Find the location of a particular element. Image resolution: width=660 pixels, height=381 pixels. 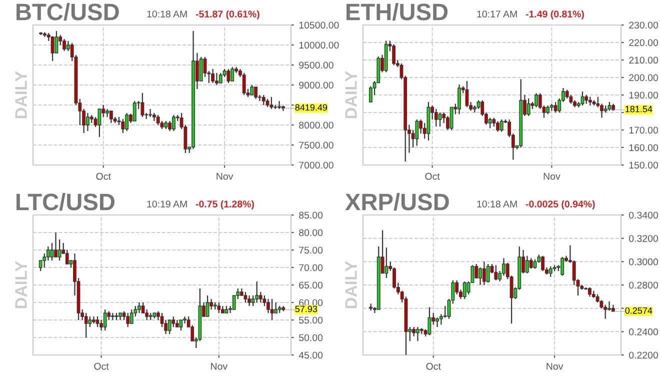

text: 10:19 AM is located at coordinates (167, 204).